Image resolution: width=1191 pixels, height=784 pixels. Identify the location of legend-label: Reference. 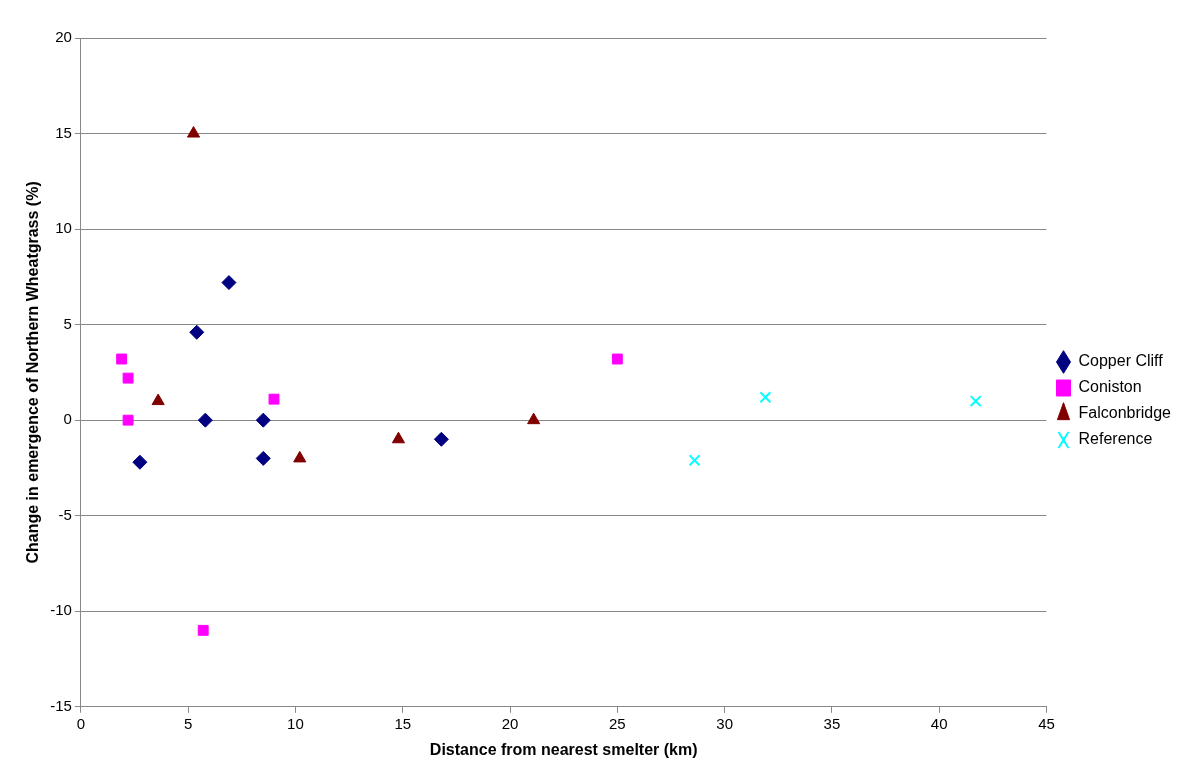
(1115, 439).